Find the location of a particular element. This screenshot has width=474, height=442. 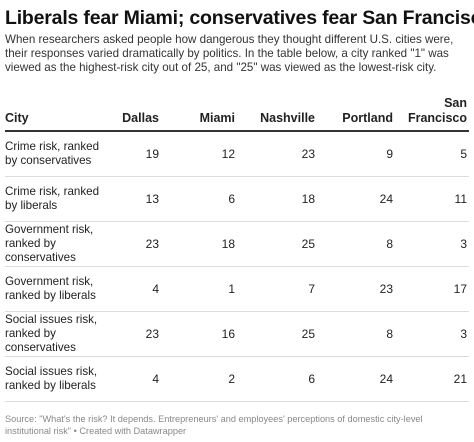

cell-san-francisco: 21 is located at coordinates (432, 379).